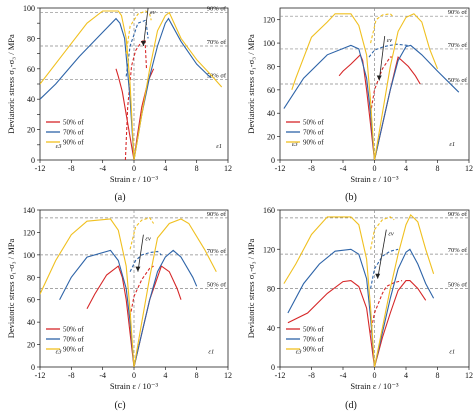 Image resolution: width=474 pixels, height=415 pixels. I want to click on panel-label: (b), so click(351, 197).